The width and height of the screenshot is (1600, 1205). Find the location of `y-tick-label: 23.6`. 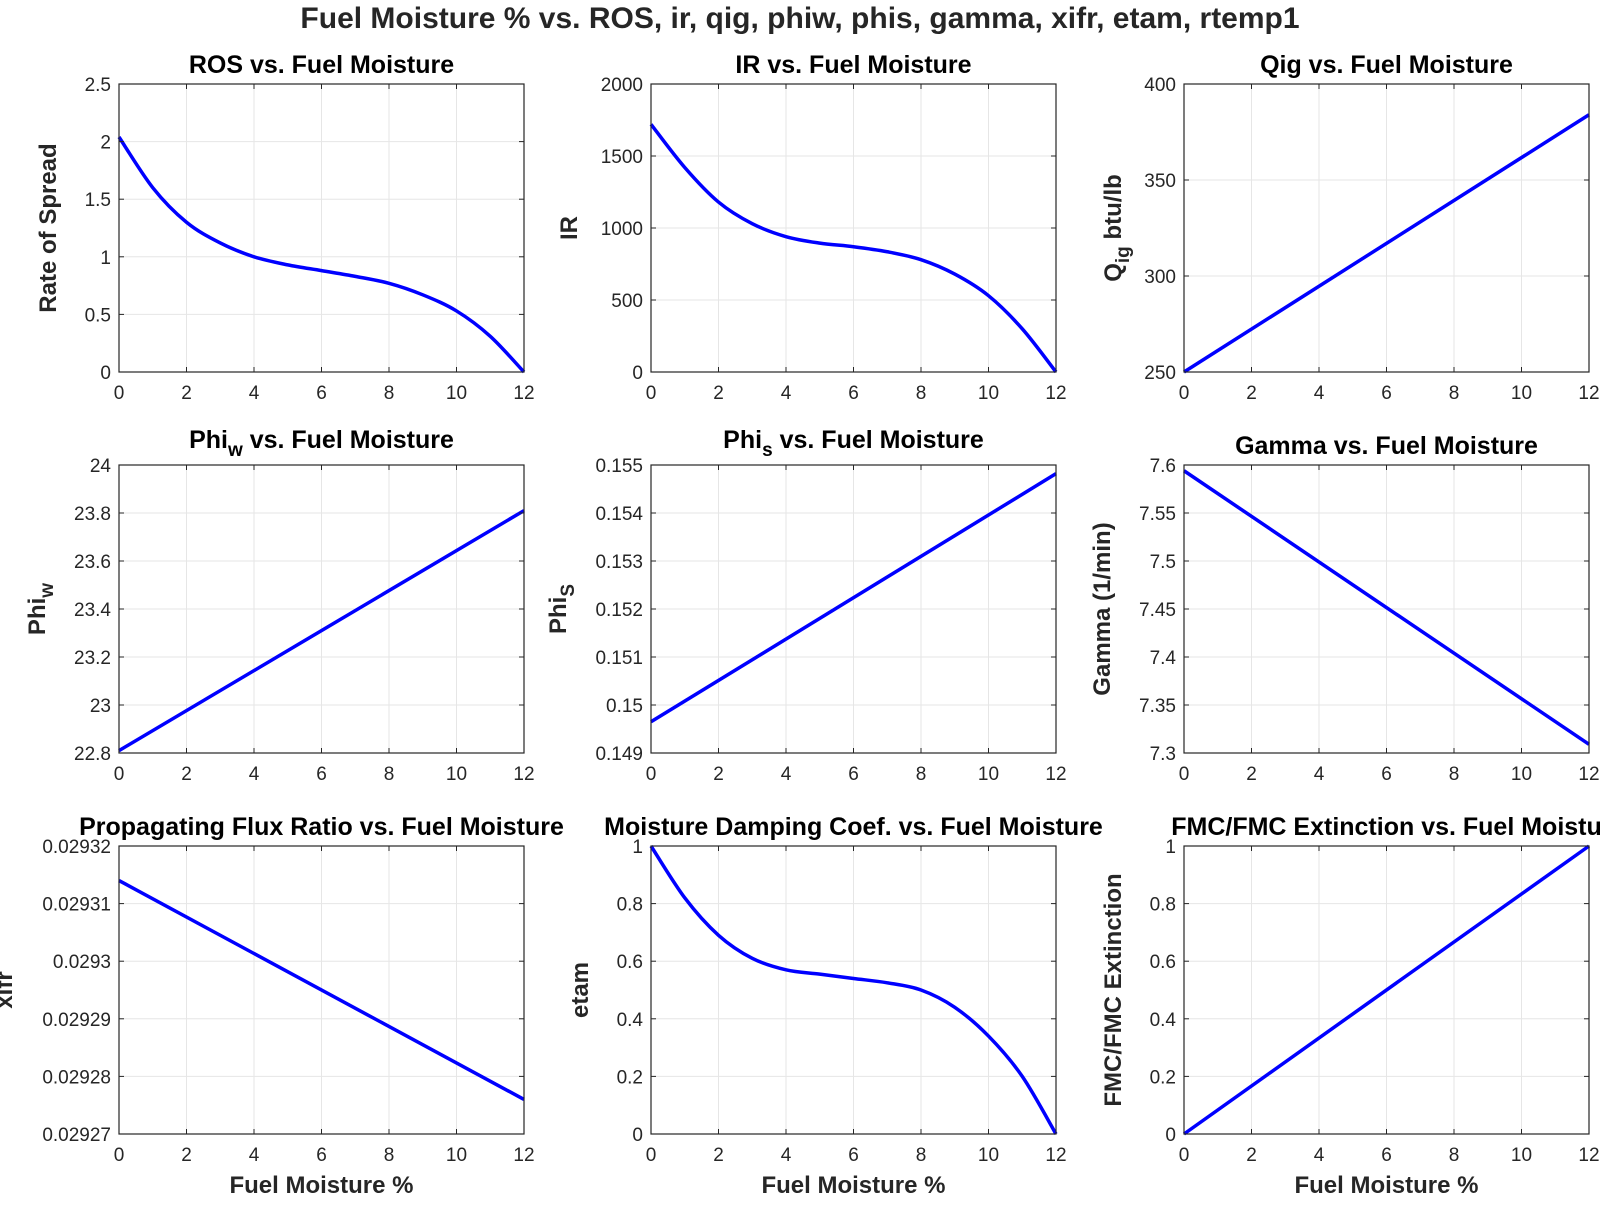

y-tick-label: 23.6 is located at coordinates (92, 562).